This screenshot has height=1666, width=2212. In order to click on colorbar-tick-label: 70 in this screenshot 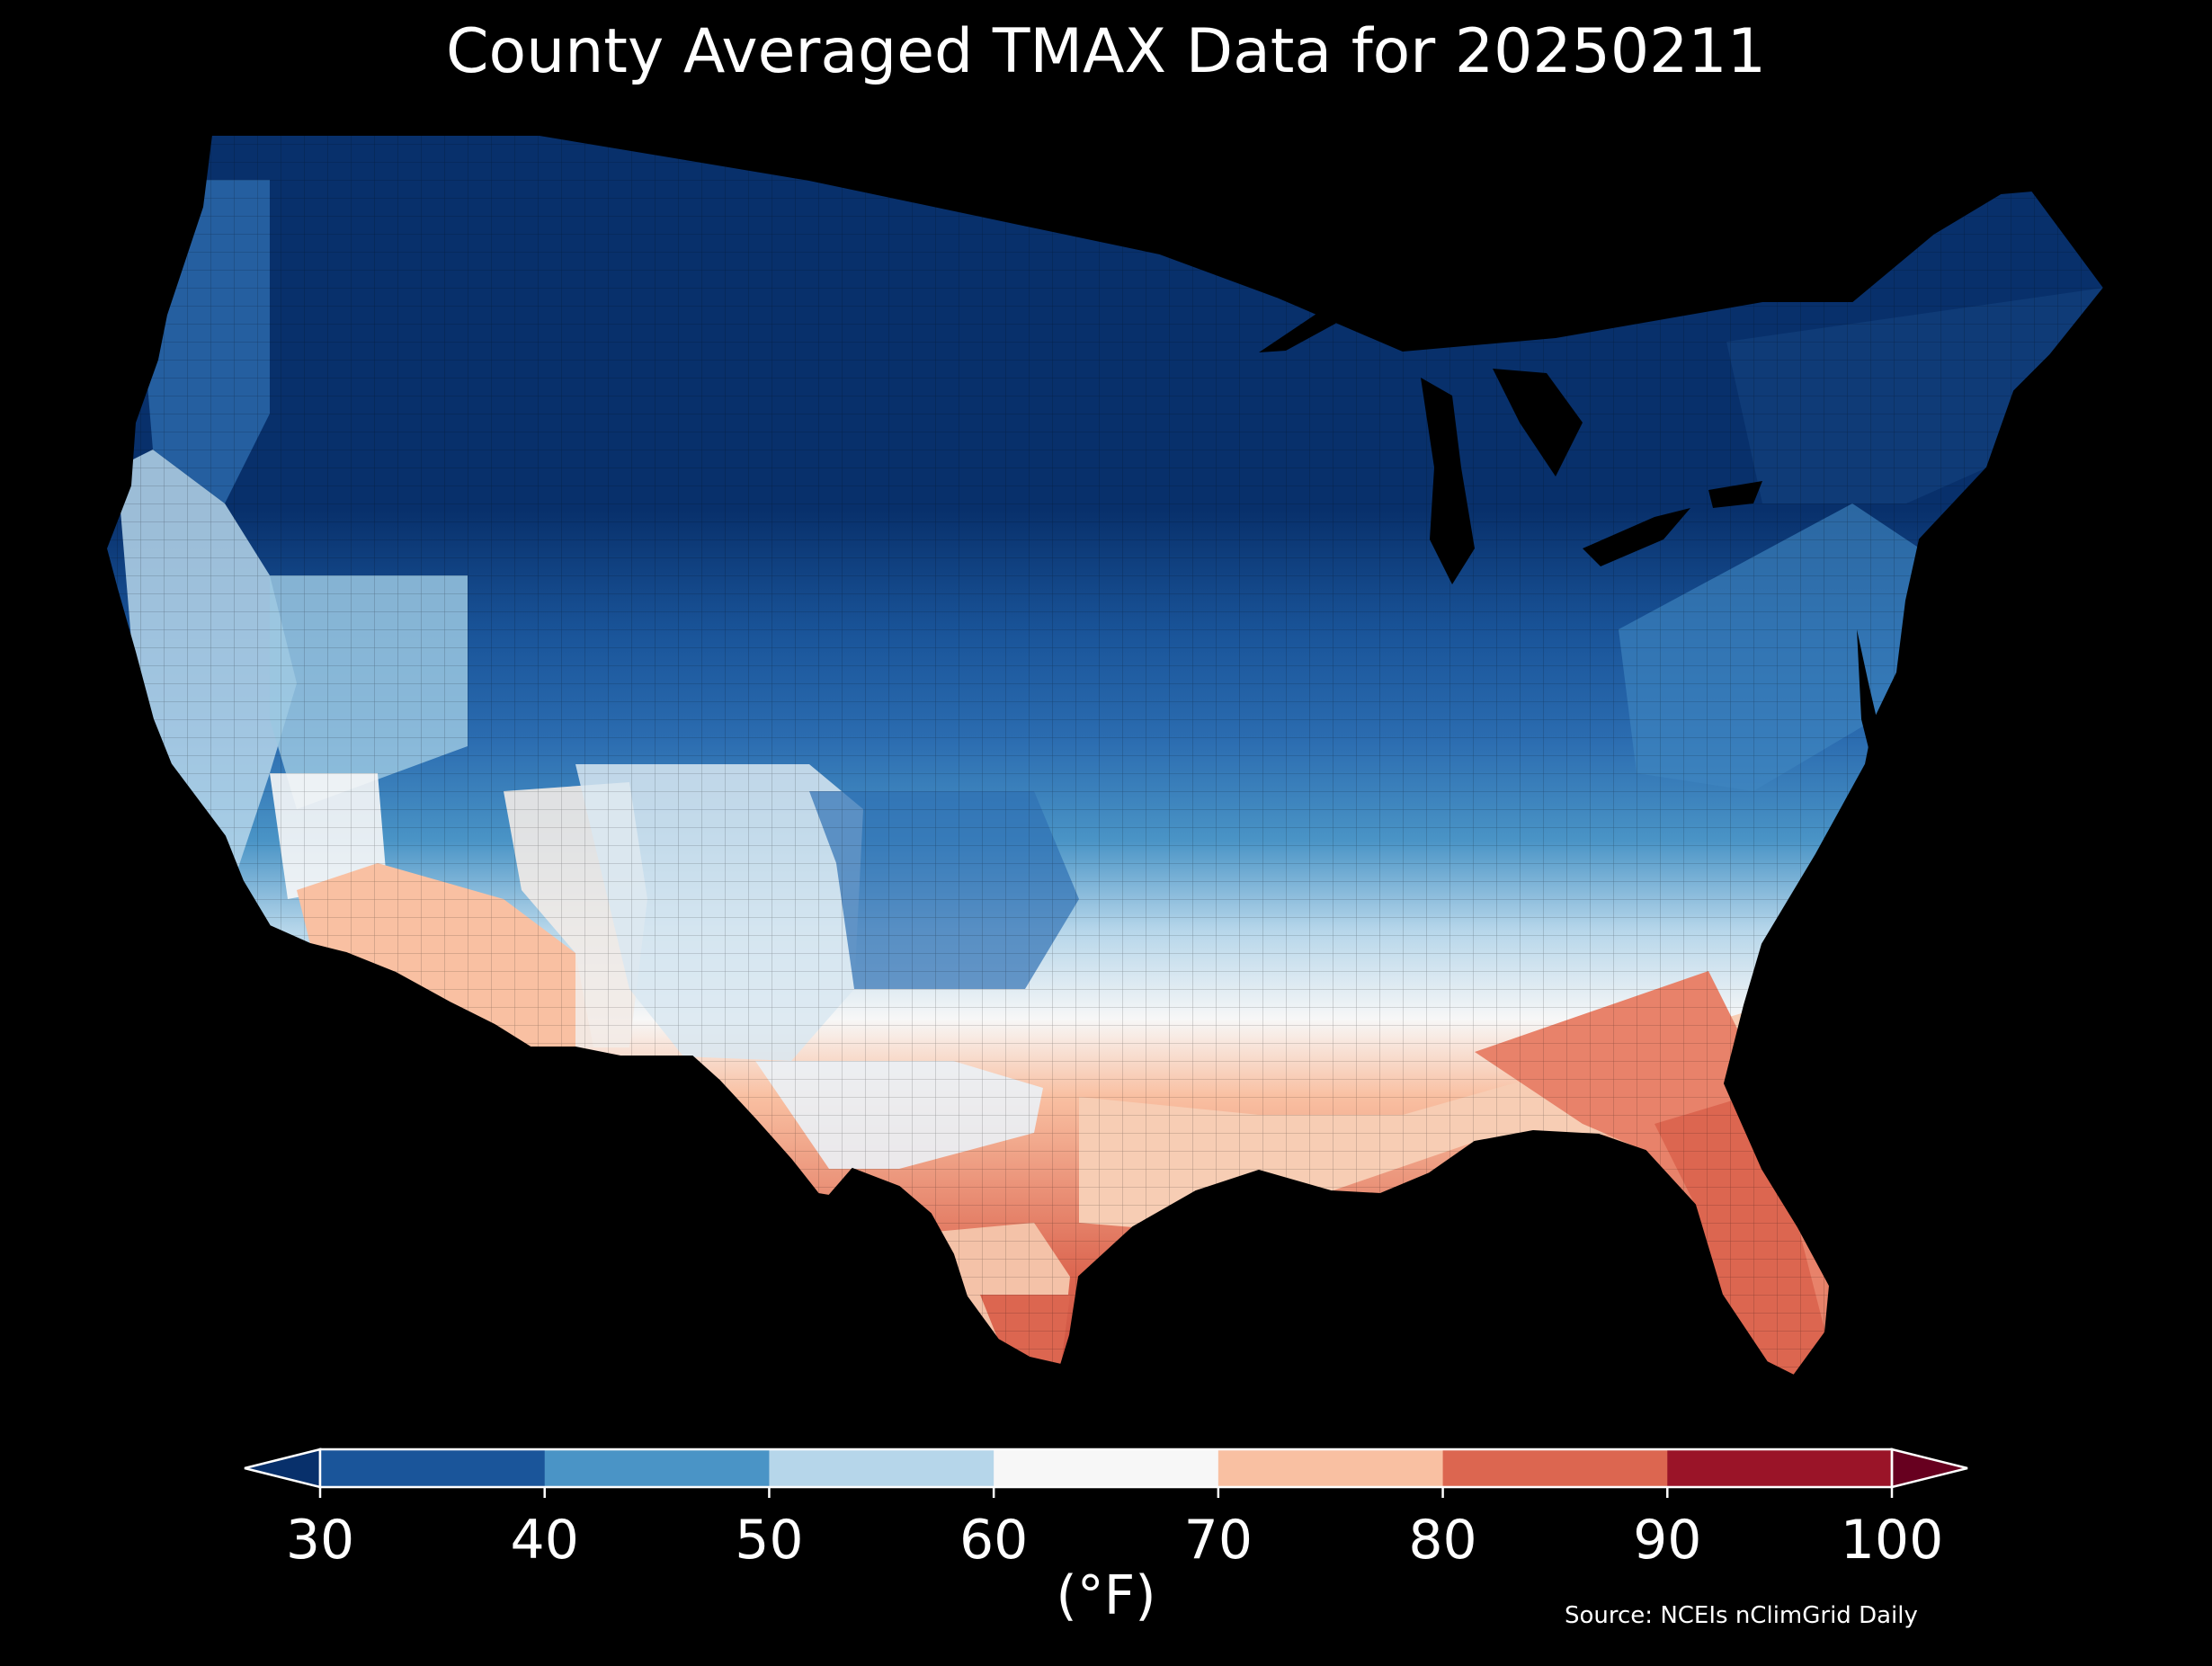, I will do `click(1218, 1540)`.